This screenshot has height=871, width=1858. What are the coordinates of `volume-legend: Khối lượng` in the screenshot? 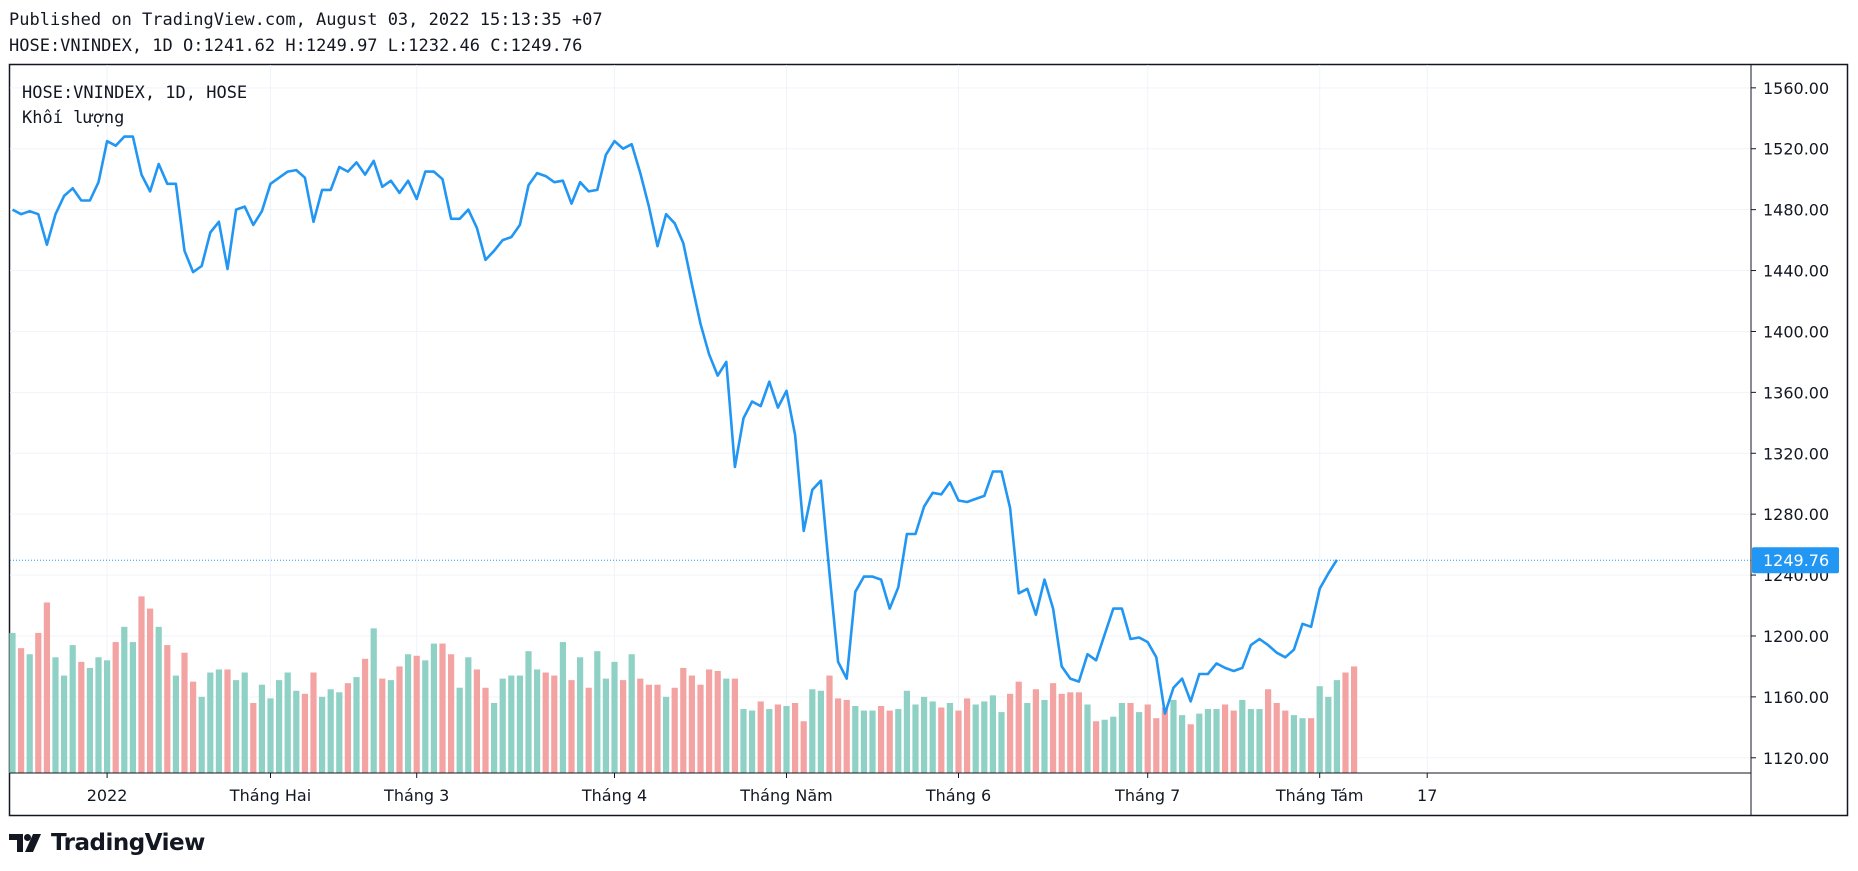 It's located at (73, 118).